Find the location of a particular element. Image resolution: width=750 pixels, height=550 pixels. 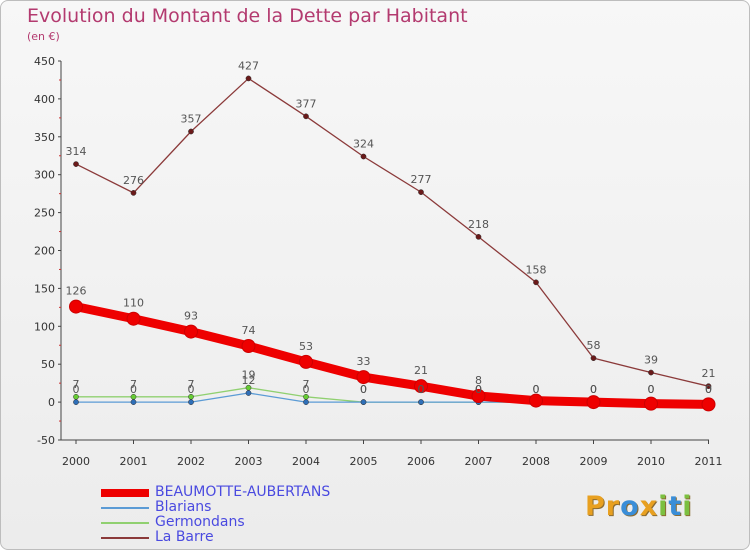

x-tick-label: 2004 is located at coordinates (306, 461).